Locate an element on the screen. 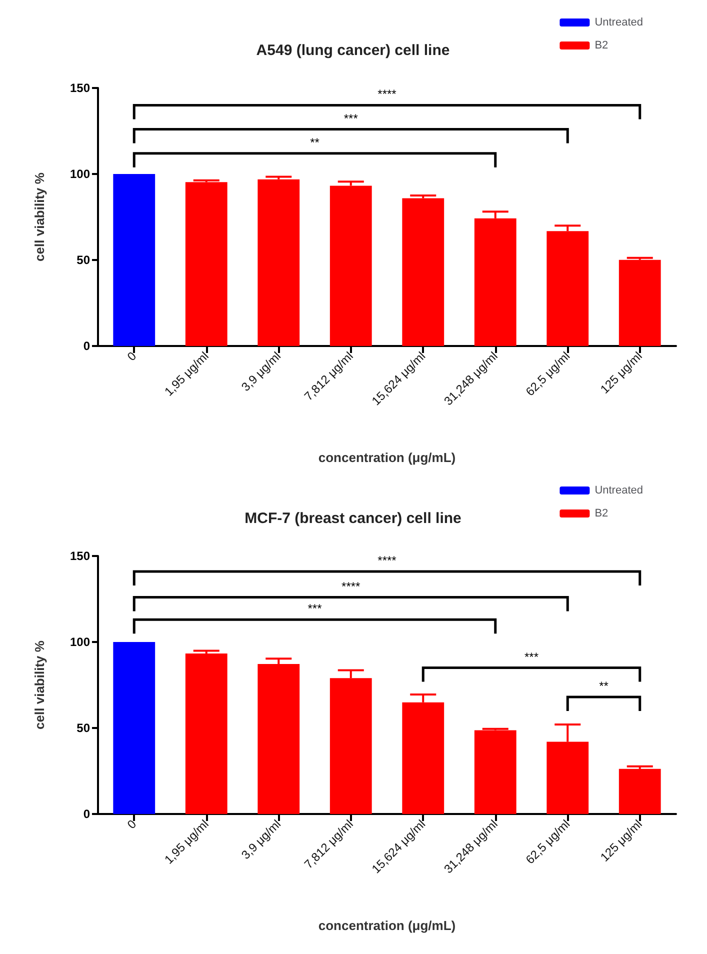 Image resolution: width=707 pixels, height=954 pixels. chart-title: A549 (lung cancer) cell line is located at coordinates (353, 50).